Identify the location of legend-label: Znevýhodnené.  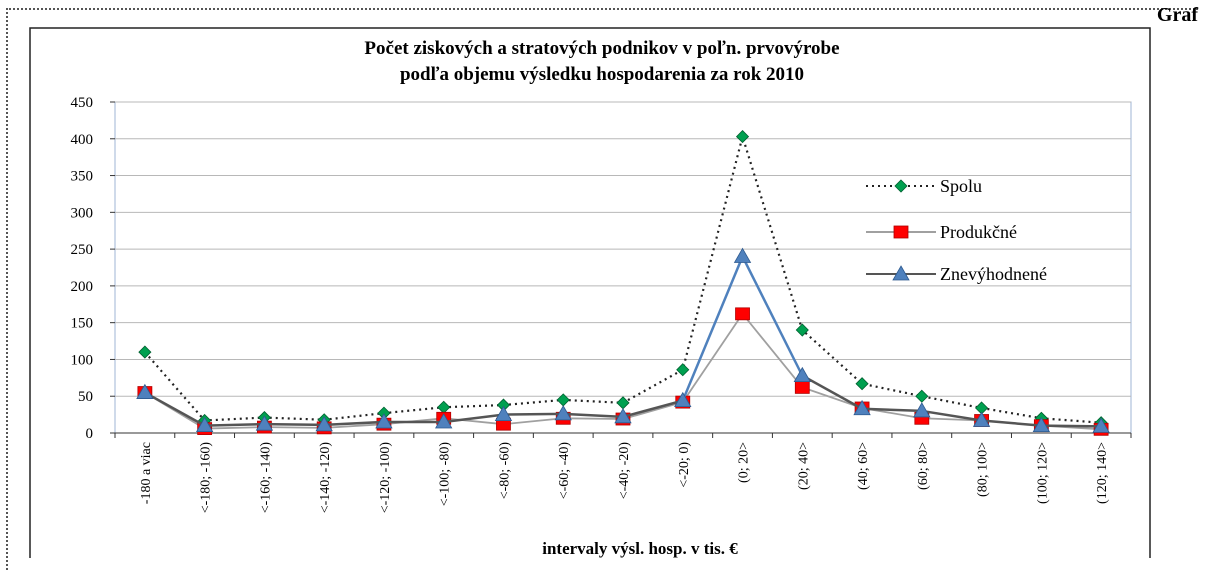
(993, 274).